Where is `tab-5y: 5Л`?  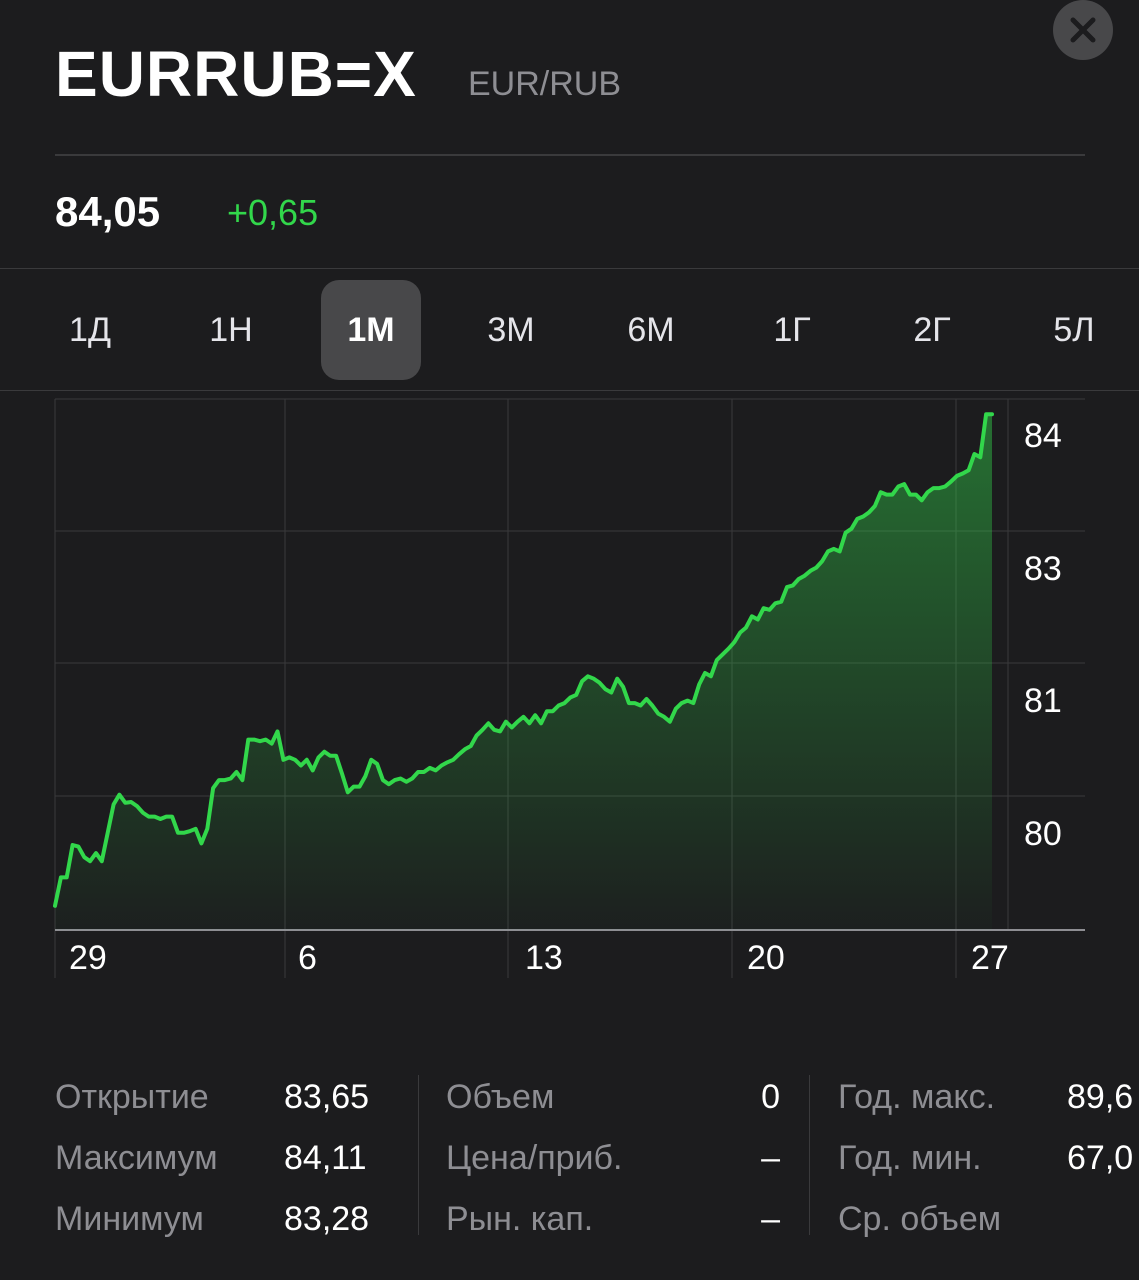
tab-5y: 5Л is located at coordinates (1074, 329).